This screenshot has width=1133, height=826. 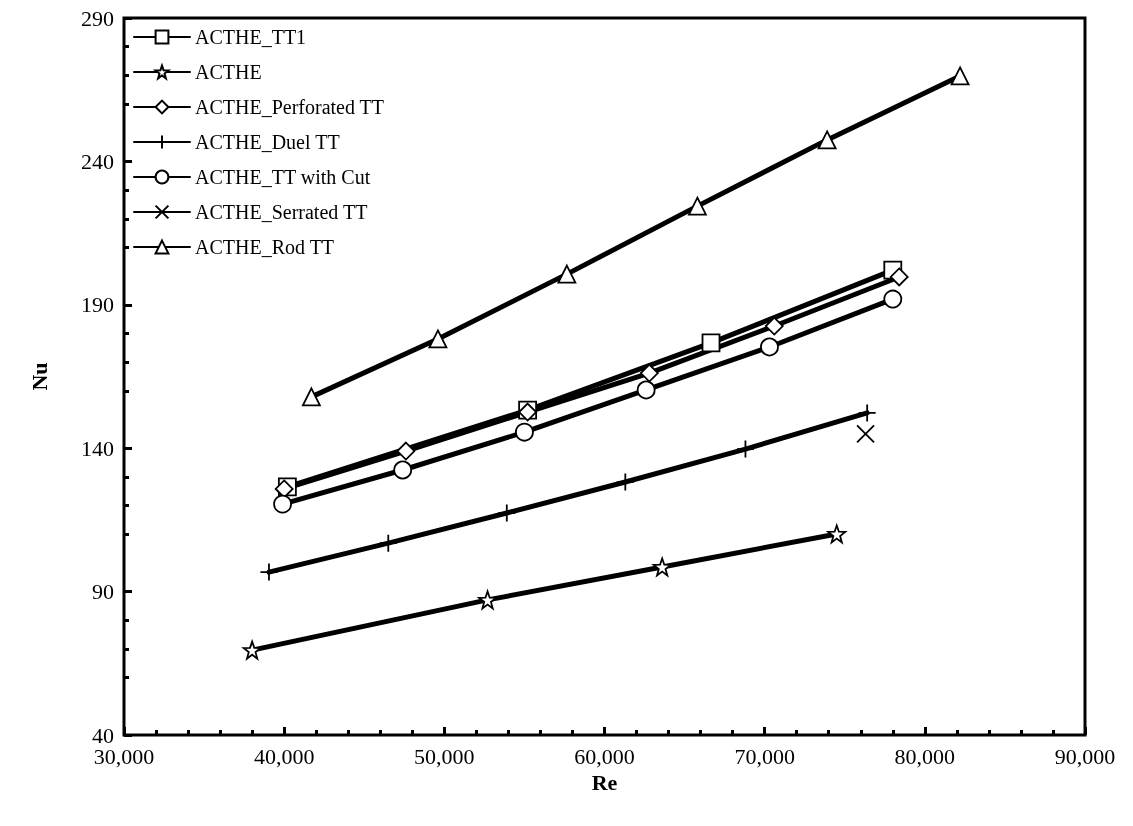 I want to click on legend-label: ACTHE_Duel TT, so click(x=267, y=142).